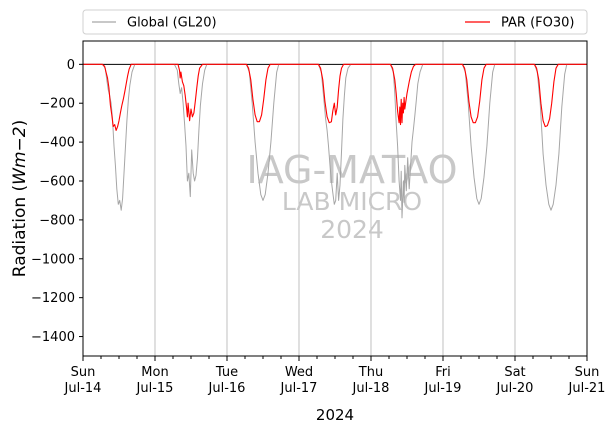 Image resolution: width=616 pixels, height=433 pixels. I want to click on x-tick-day: Tue, so click(226, 372).